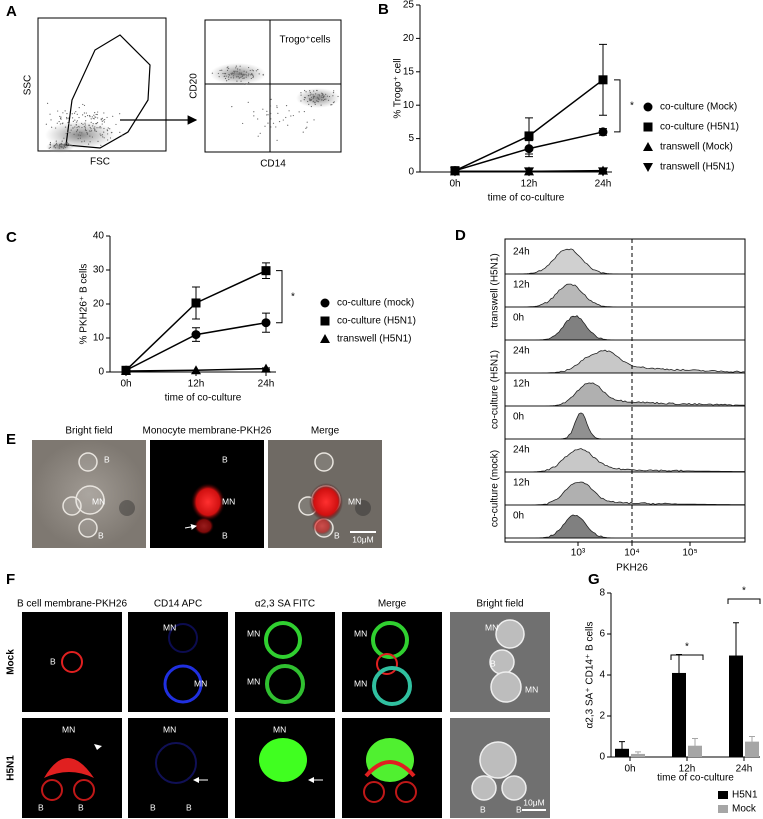 Image resolution: width=763 pixels, height=819 pixels. Describe the element at coordinates (744, 809) in the screenshot. I see `legend-label: Mock` at that location.